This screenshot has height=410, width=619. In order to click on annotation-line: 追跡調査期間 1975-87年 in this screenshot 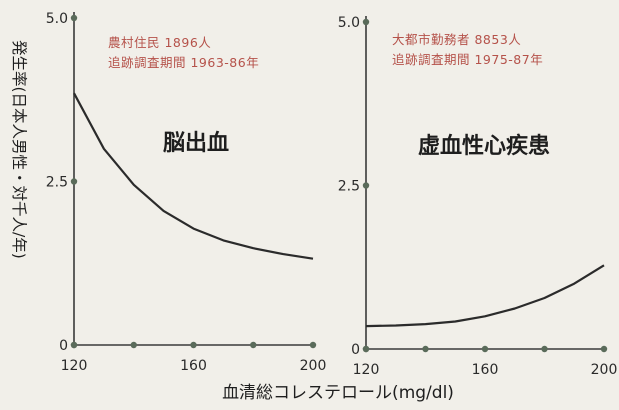, I will do `click(467, 59)`.